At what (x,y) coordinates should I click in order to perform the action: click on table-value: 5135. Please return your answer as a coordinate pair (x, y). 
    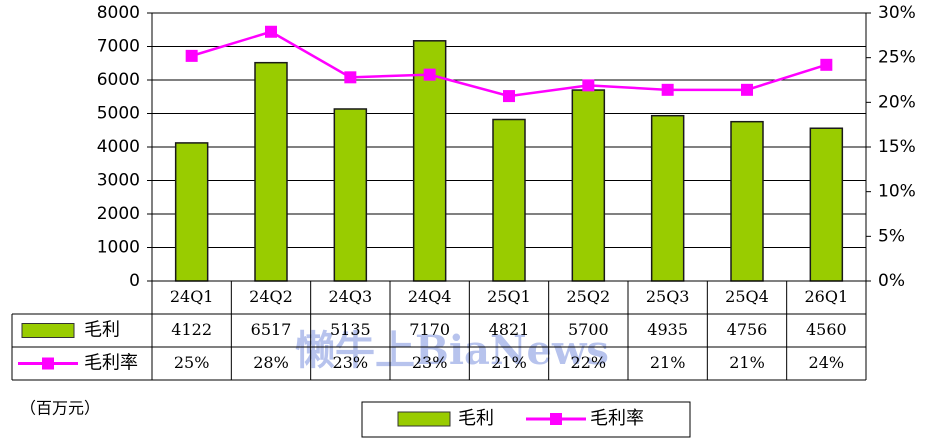
    Looking at the image, I should click on (350, 329).